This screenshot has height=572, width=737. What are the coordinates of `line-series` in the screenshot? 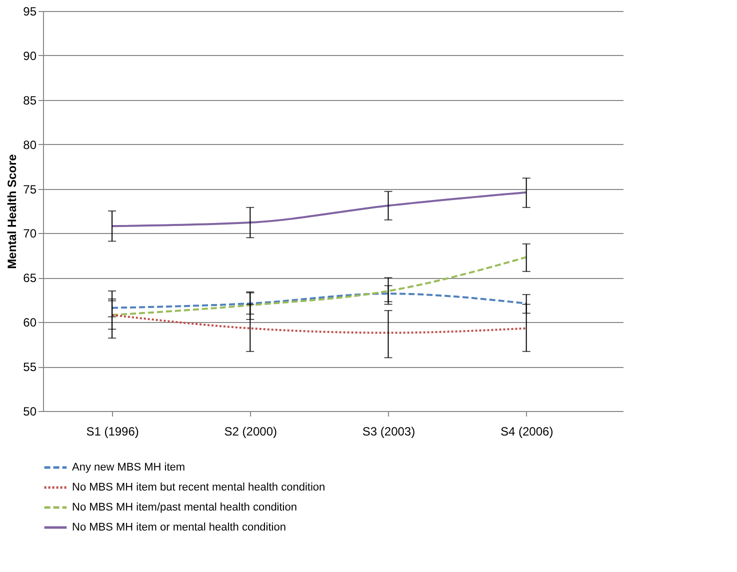 It's located at (319, 209).